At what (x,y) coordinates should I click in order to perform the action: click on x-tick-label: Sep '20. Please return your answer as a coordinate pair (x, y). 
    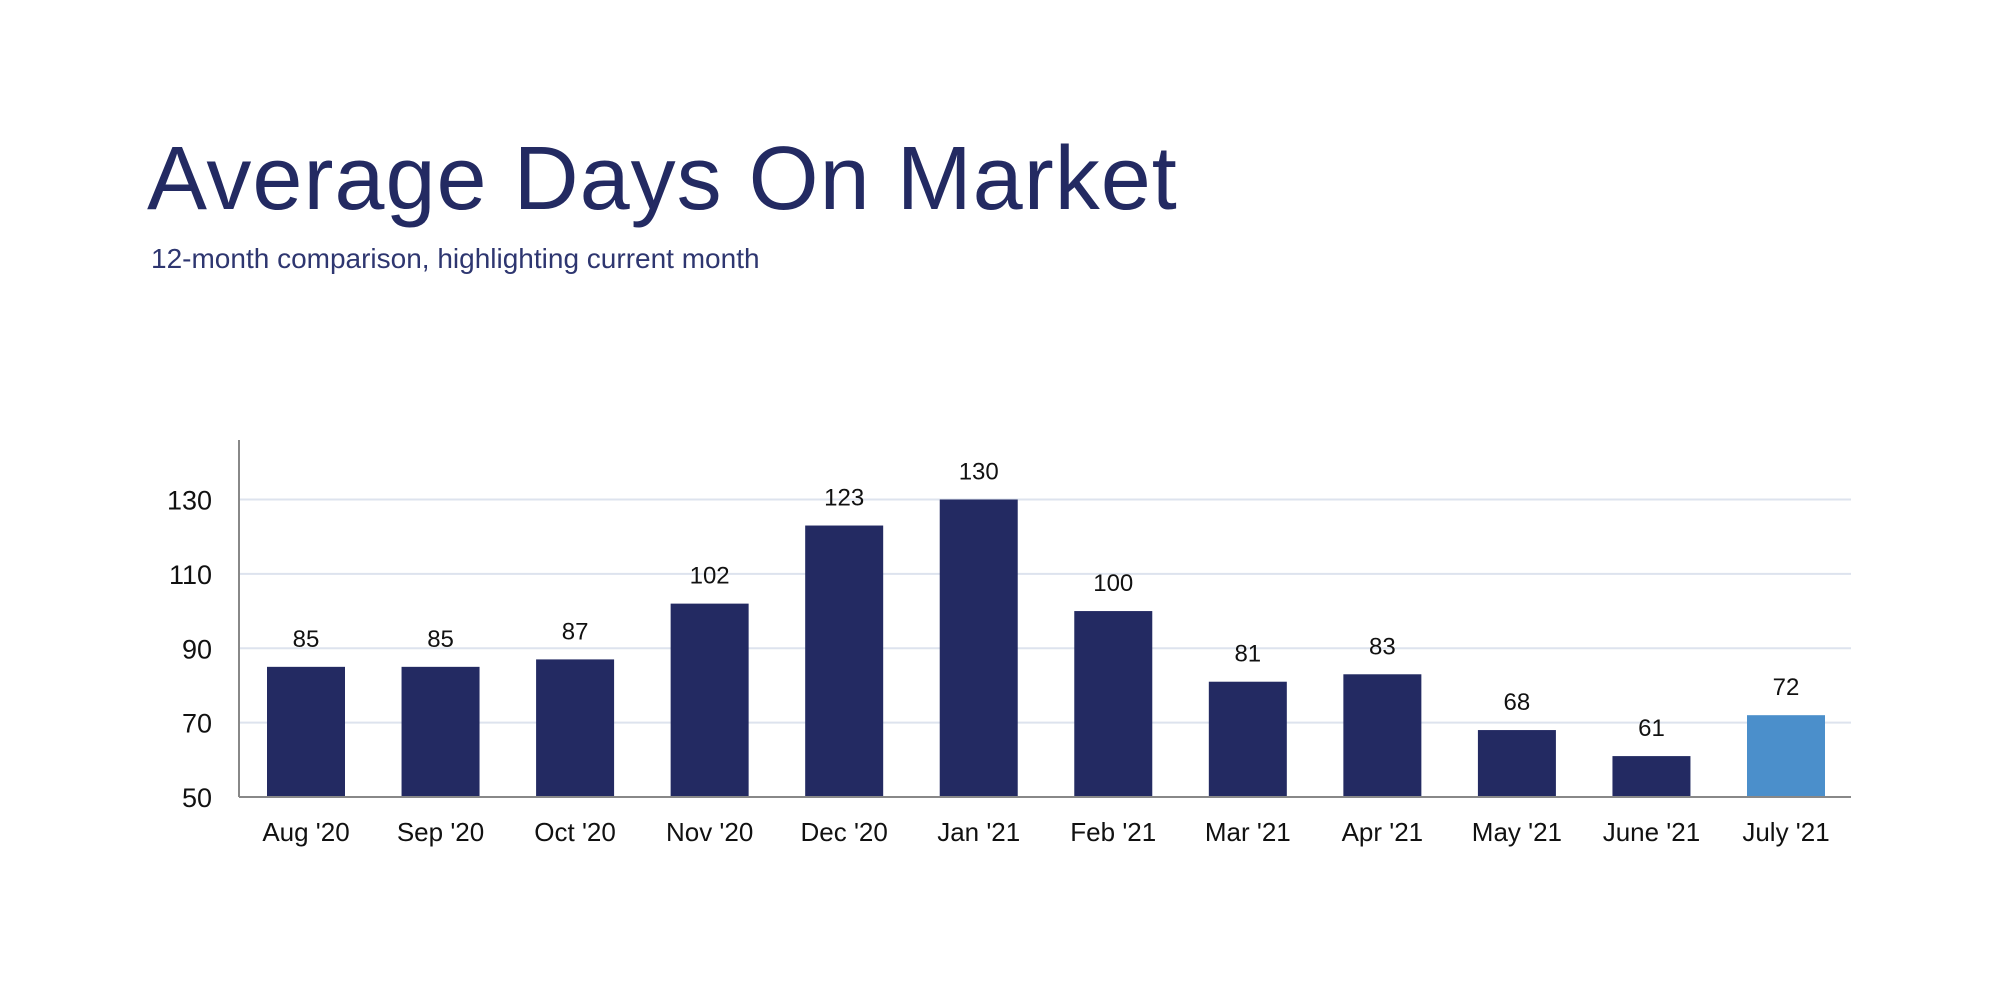
    Looking at the image, I should click on (440, 832).